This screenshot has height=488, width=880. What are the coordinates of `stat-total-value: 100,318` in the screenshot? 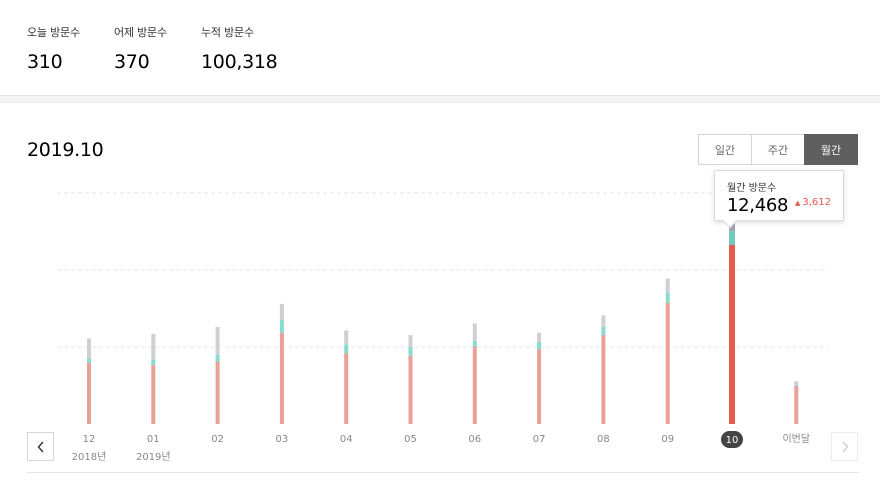 It's located at (239, 62).